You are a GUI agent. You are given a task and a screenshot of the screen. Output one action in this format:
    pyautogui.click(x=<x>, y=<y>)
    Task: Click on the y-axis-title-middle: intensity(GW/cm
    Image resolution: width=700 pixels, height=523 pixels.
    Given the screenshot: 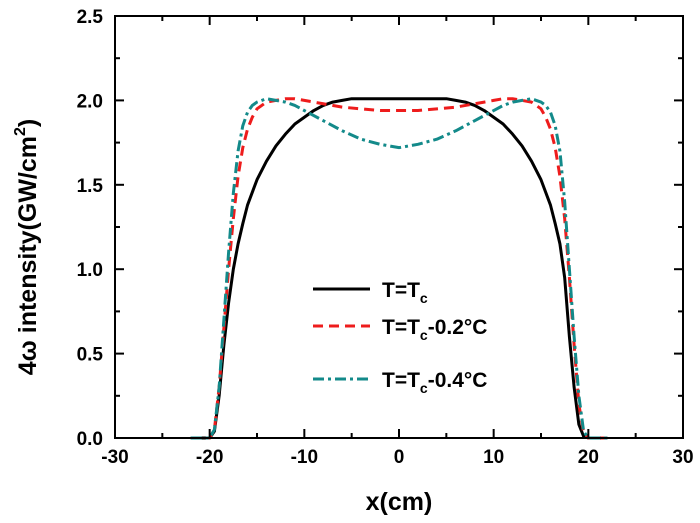 What is the action you would take?
    pyautogui.click(x=28, y=238)
    